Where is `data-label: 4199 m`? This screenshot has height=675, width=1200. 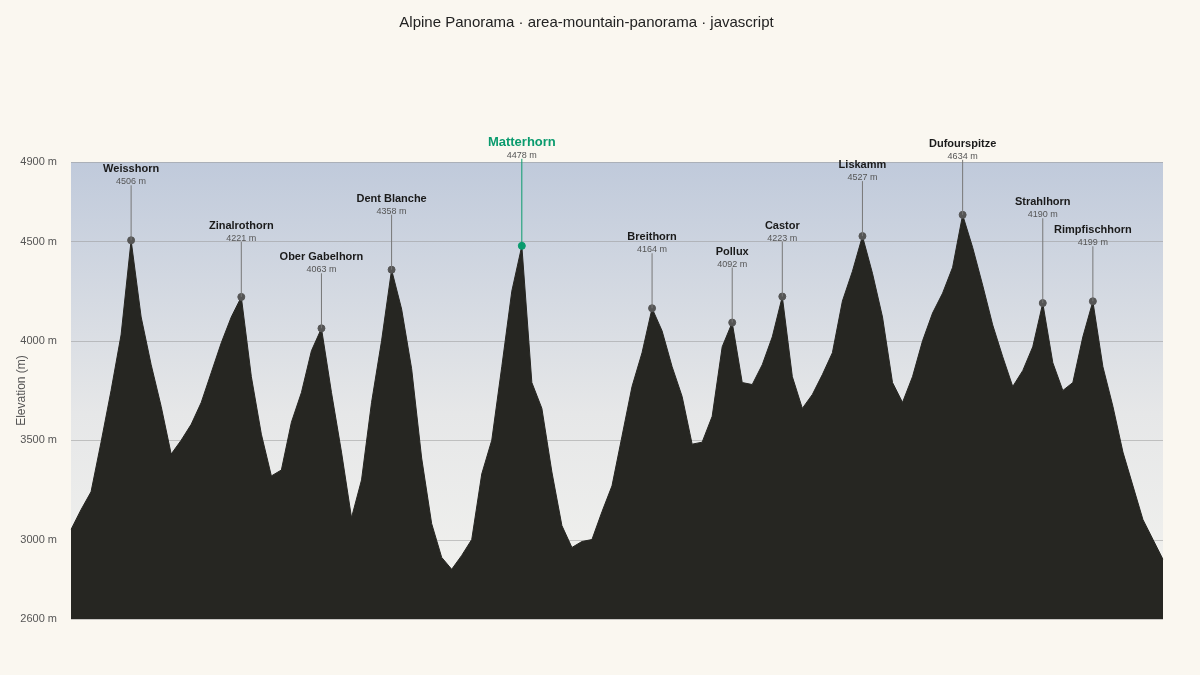
data-label: 4199 m is located at coordinates (1092, 242).